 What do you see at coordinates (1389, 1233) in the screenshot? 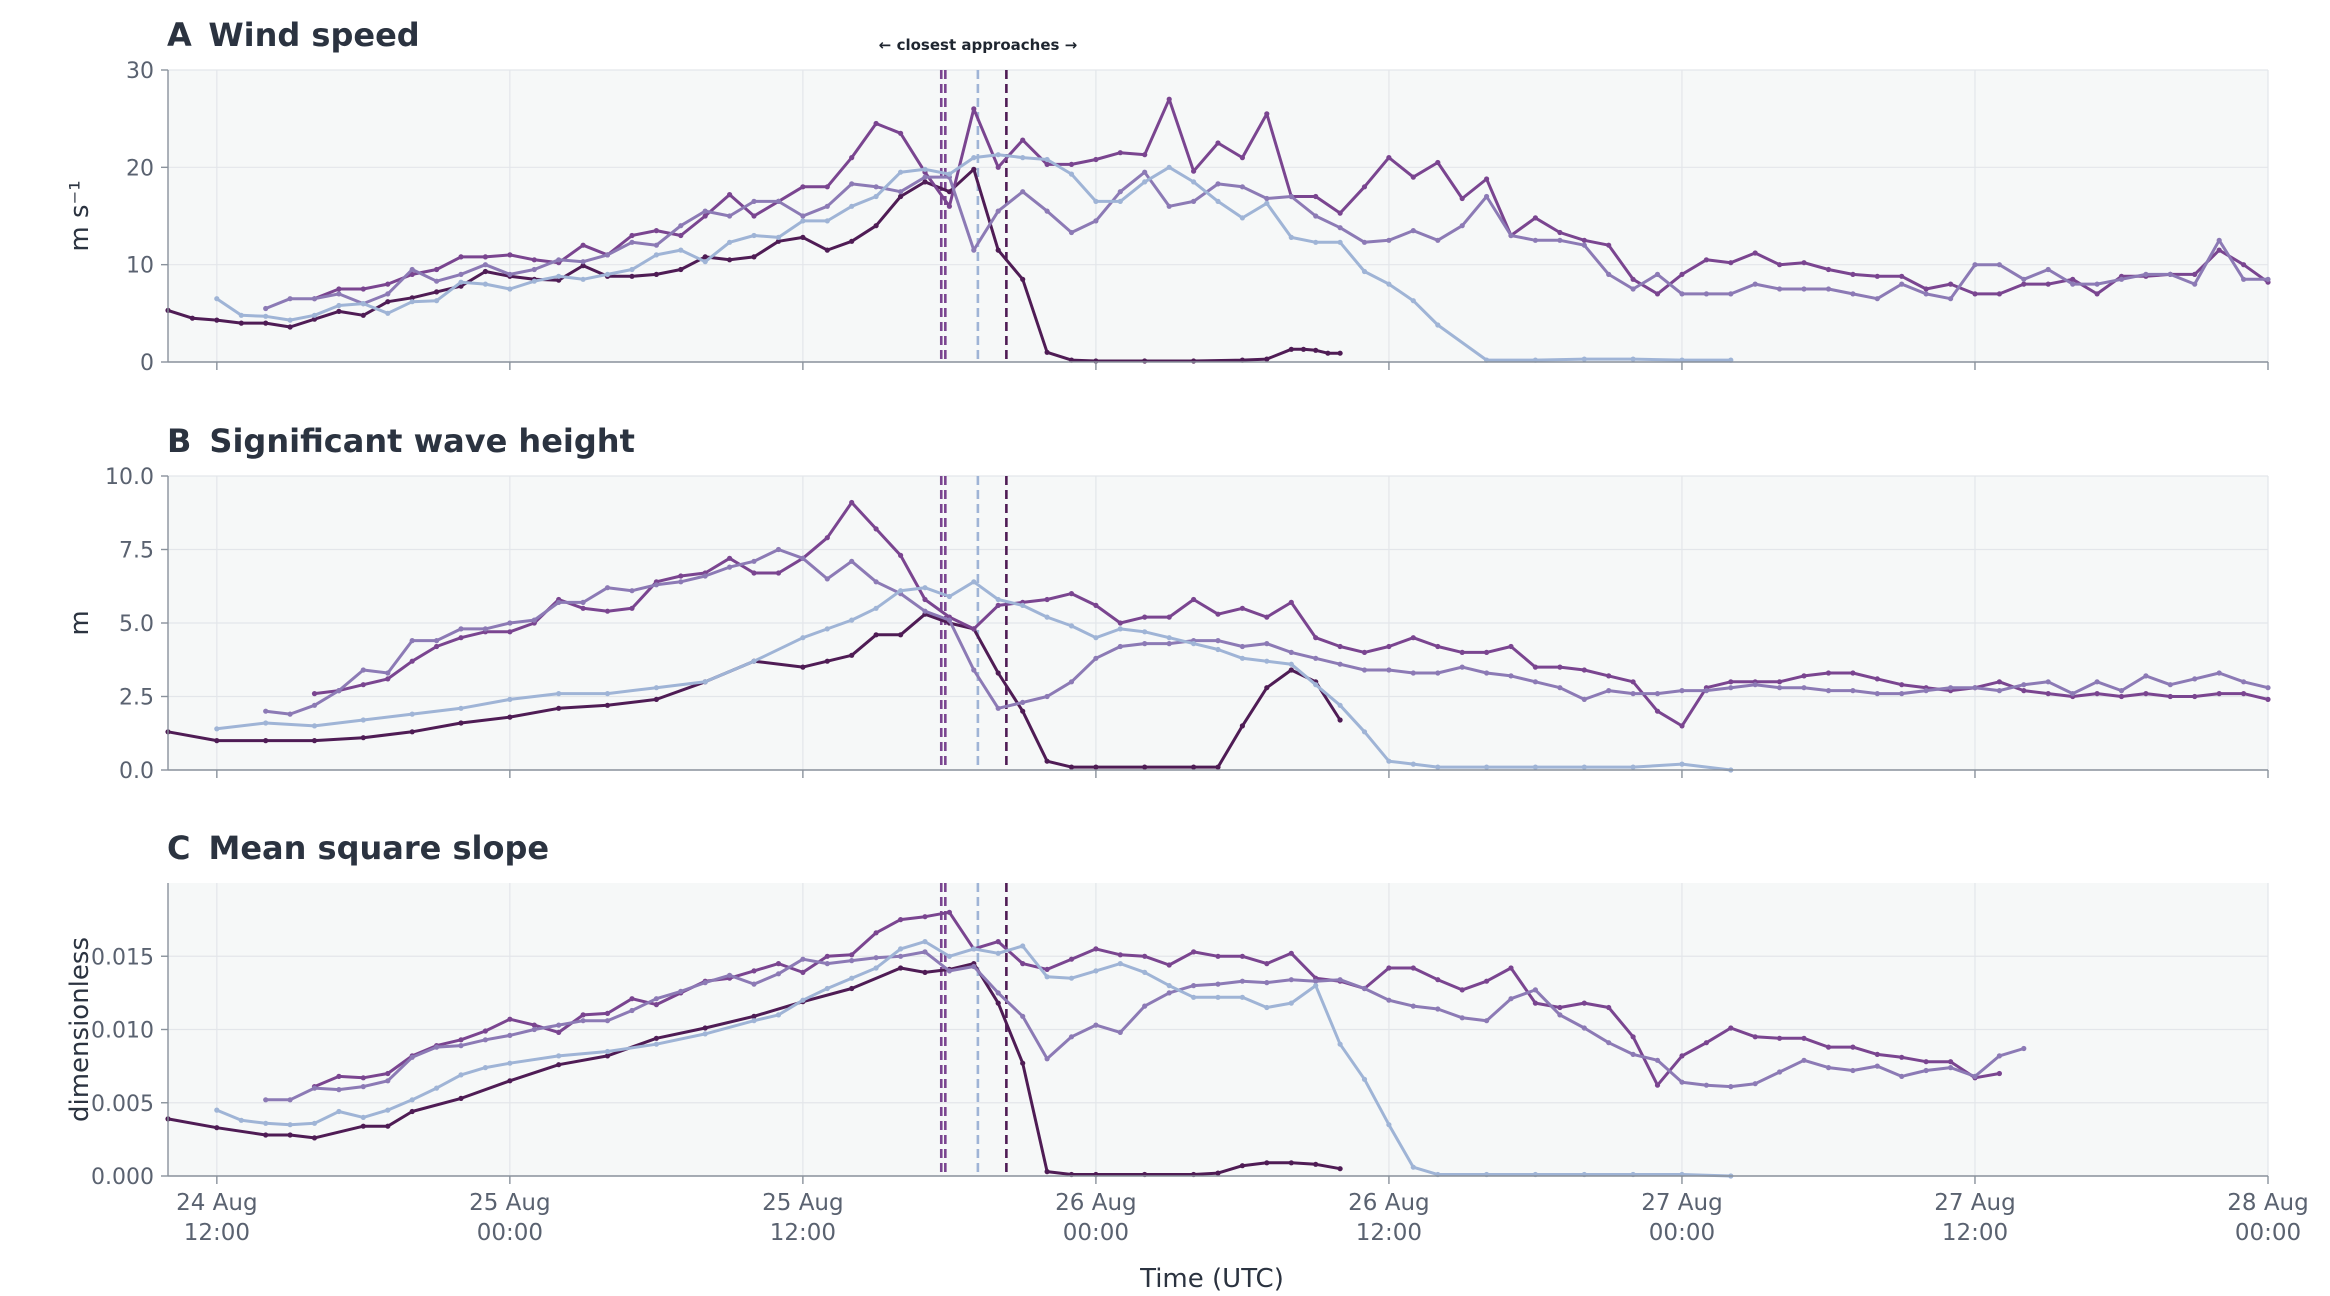
I see `x-tick-label-time: 12:00` at bounding box center [1389, 1233].